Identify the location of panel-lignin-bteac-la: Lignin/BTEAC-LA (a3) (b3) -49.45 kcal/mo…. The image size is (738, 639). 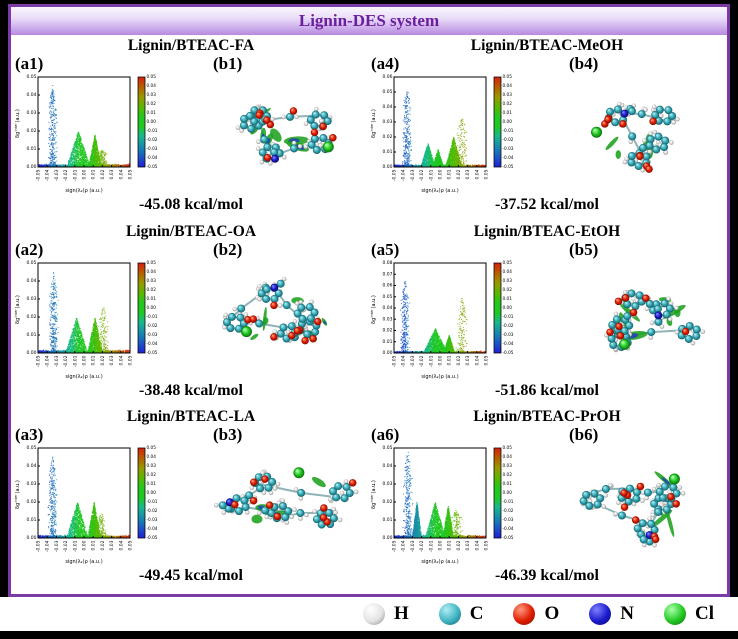
(191, 500).